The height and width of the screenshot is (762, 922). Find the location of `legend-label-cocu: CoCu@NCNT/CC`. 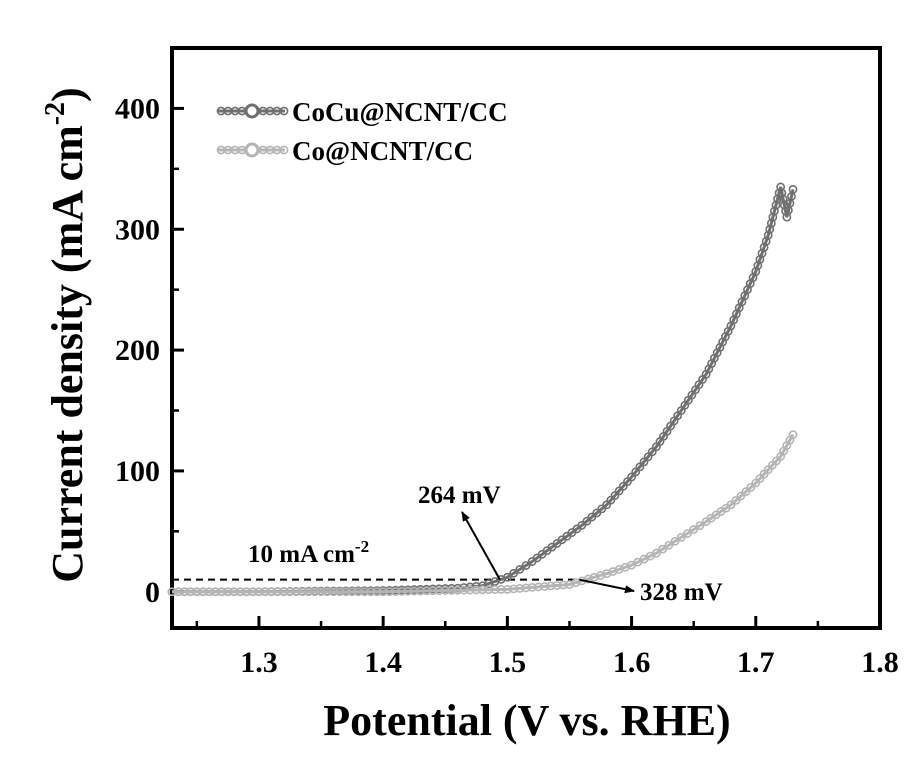

legend-label-cocu: CoCu@NCNT/CC is located at coordinates (400, 112).